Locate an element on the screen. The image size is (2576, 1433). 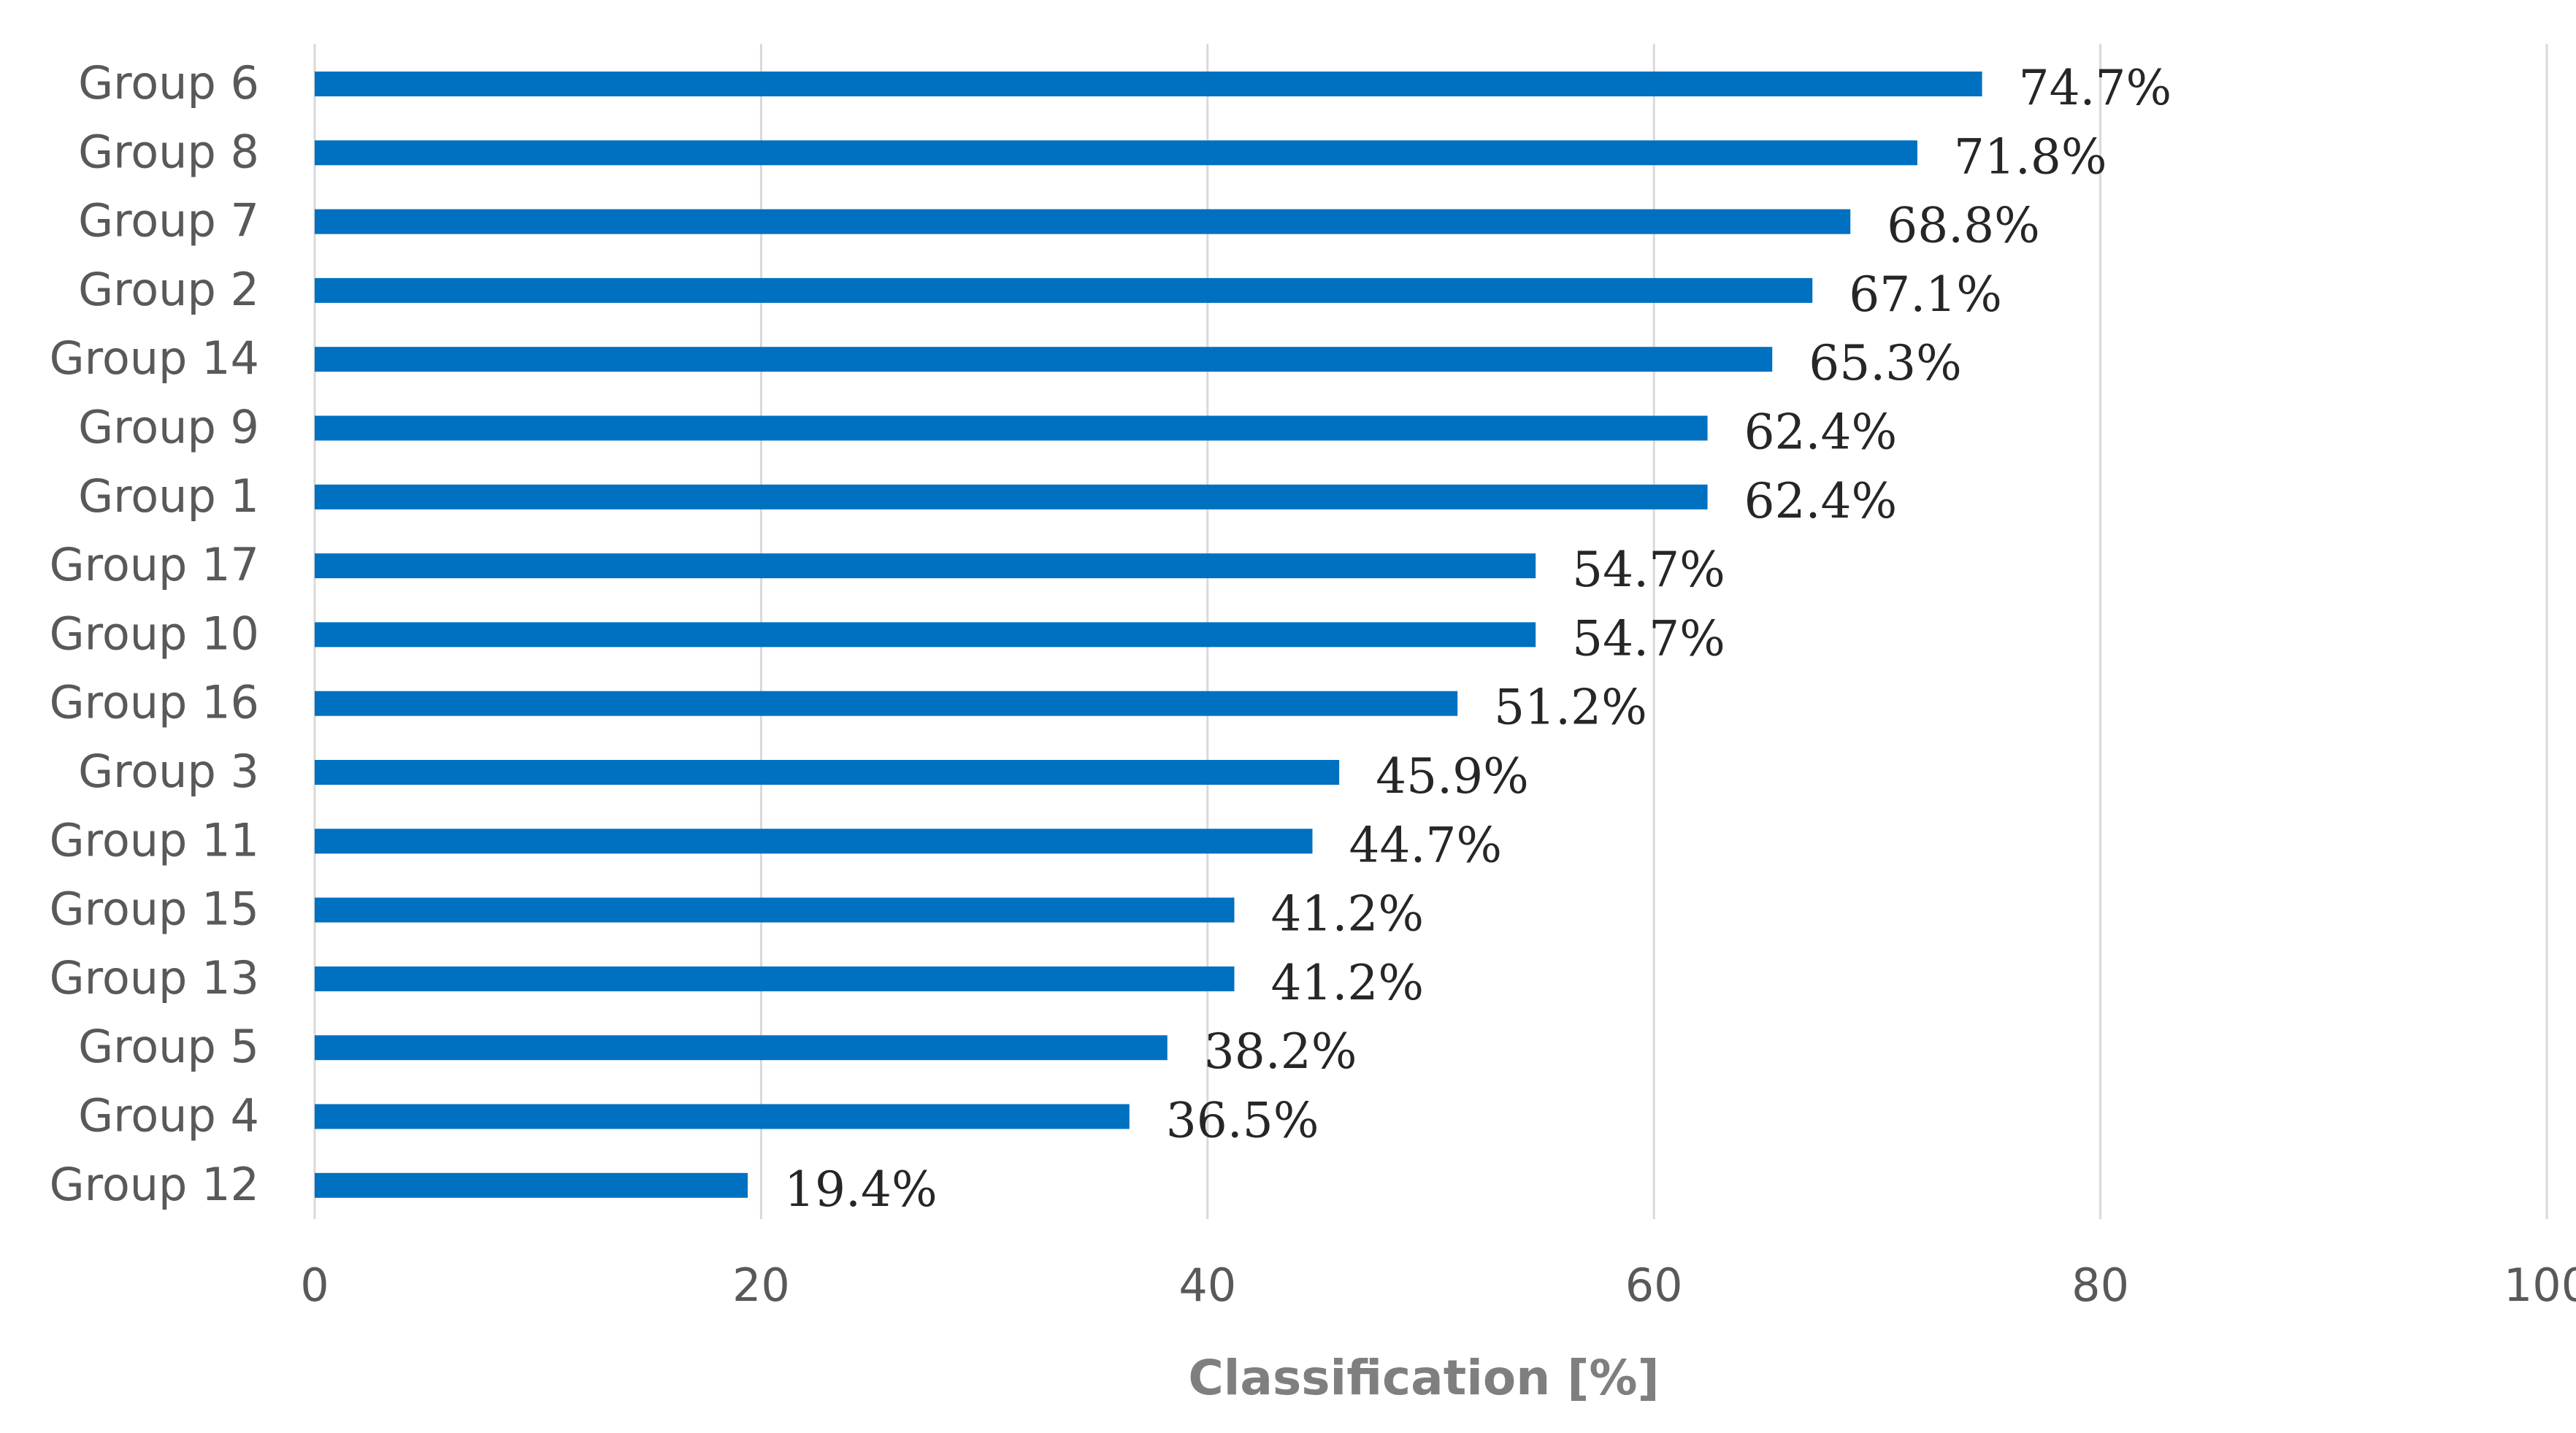
data-label: 44.7% is located at coordinates (1425, 845).